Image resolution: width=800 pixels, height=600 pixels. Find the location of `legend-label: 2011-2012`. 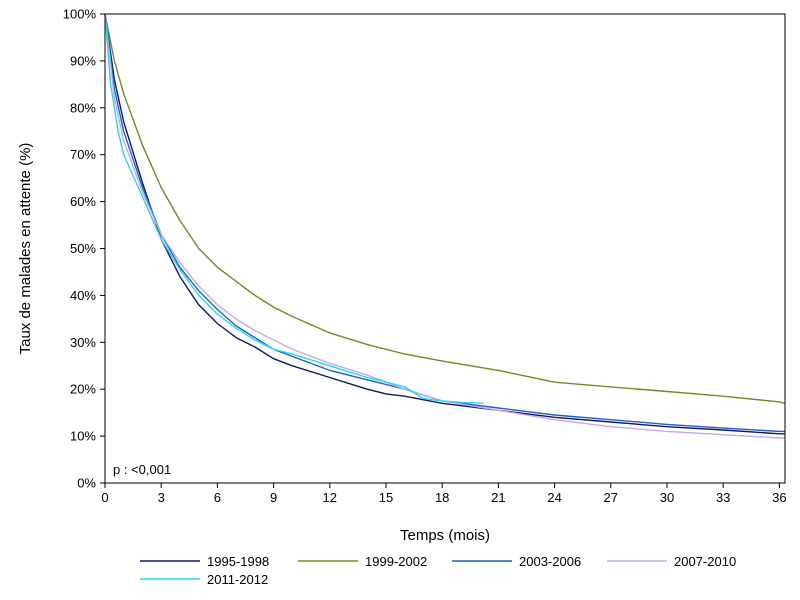

legend-label: 2011-2012 is located at coordinates (237, 579).